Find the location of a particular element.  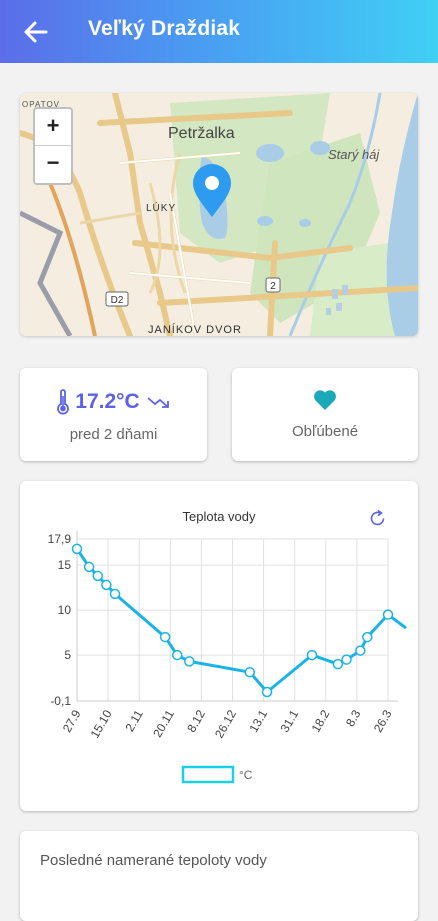

back-arrow-icon is located at coordinates (36, 32).